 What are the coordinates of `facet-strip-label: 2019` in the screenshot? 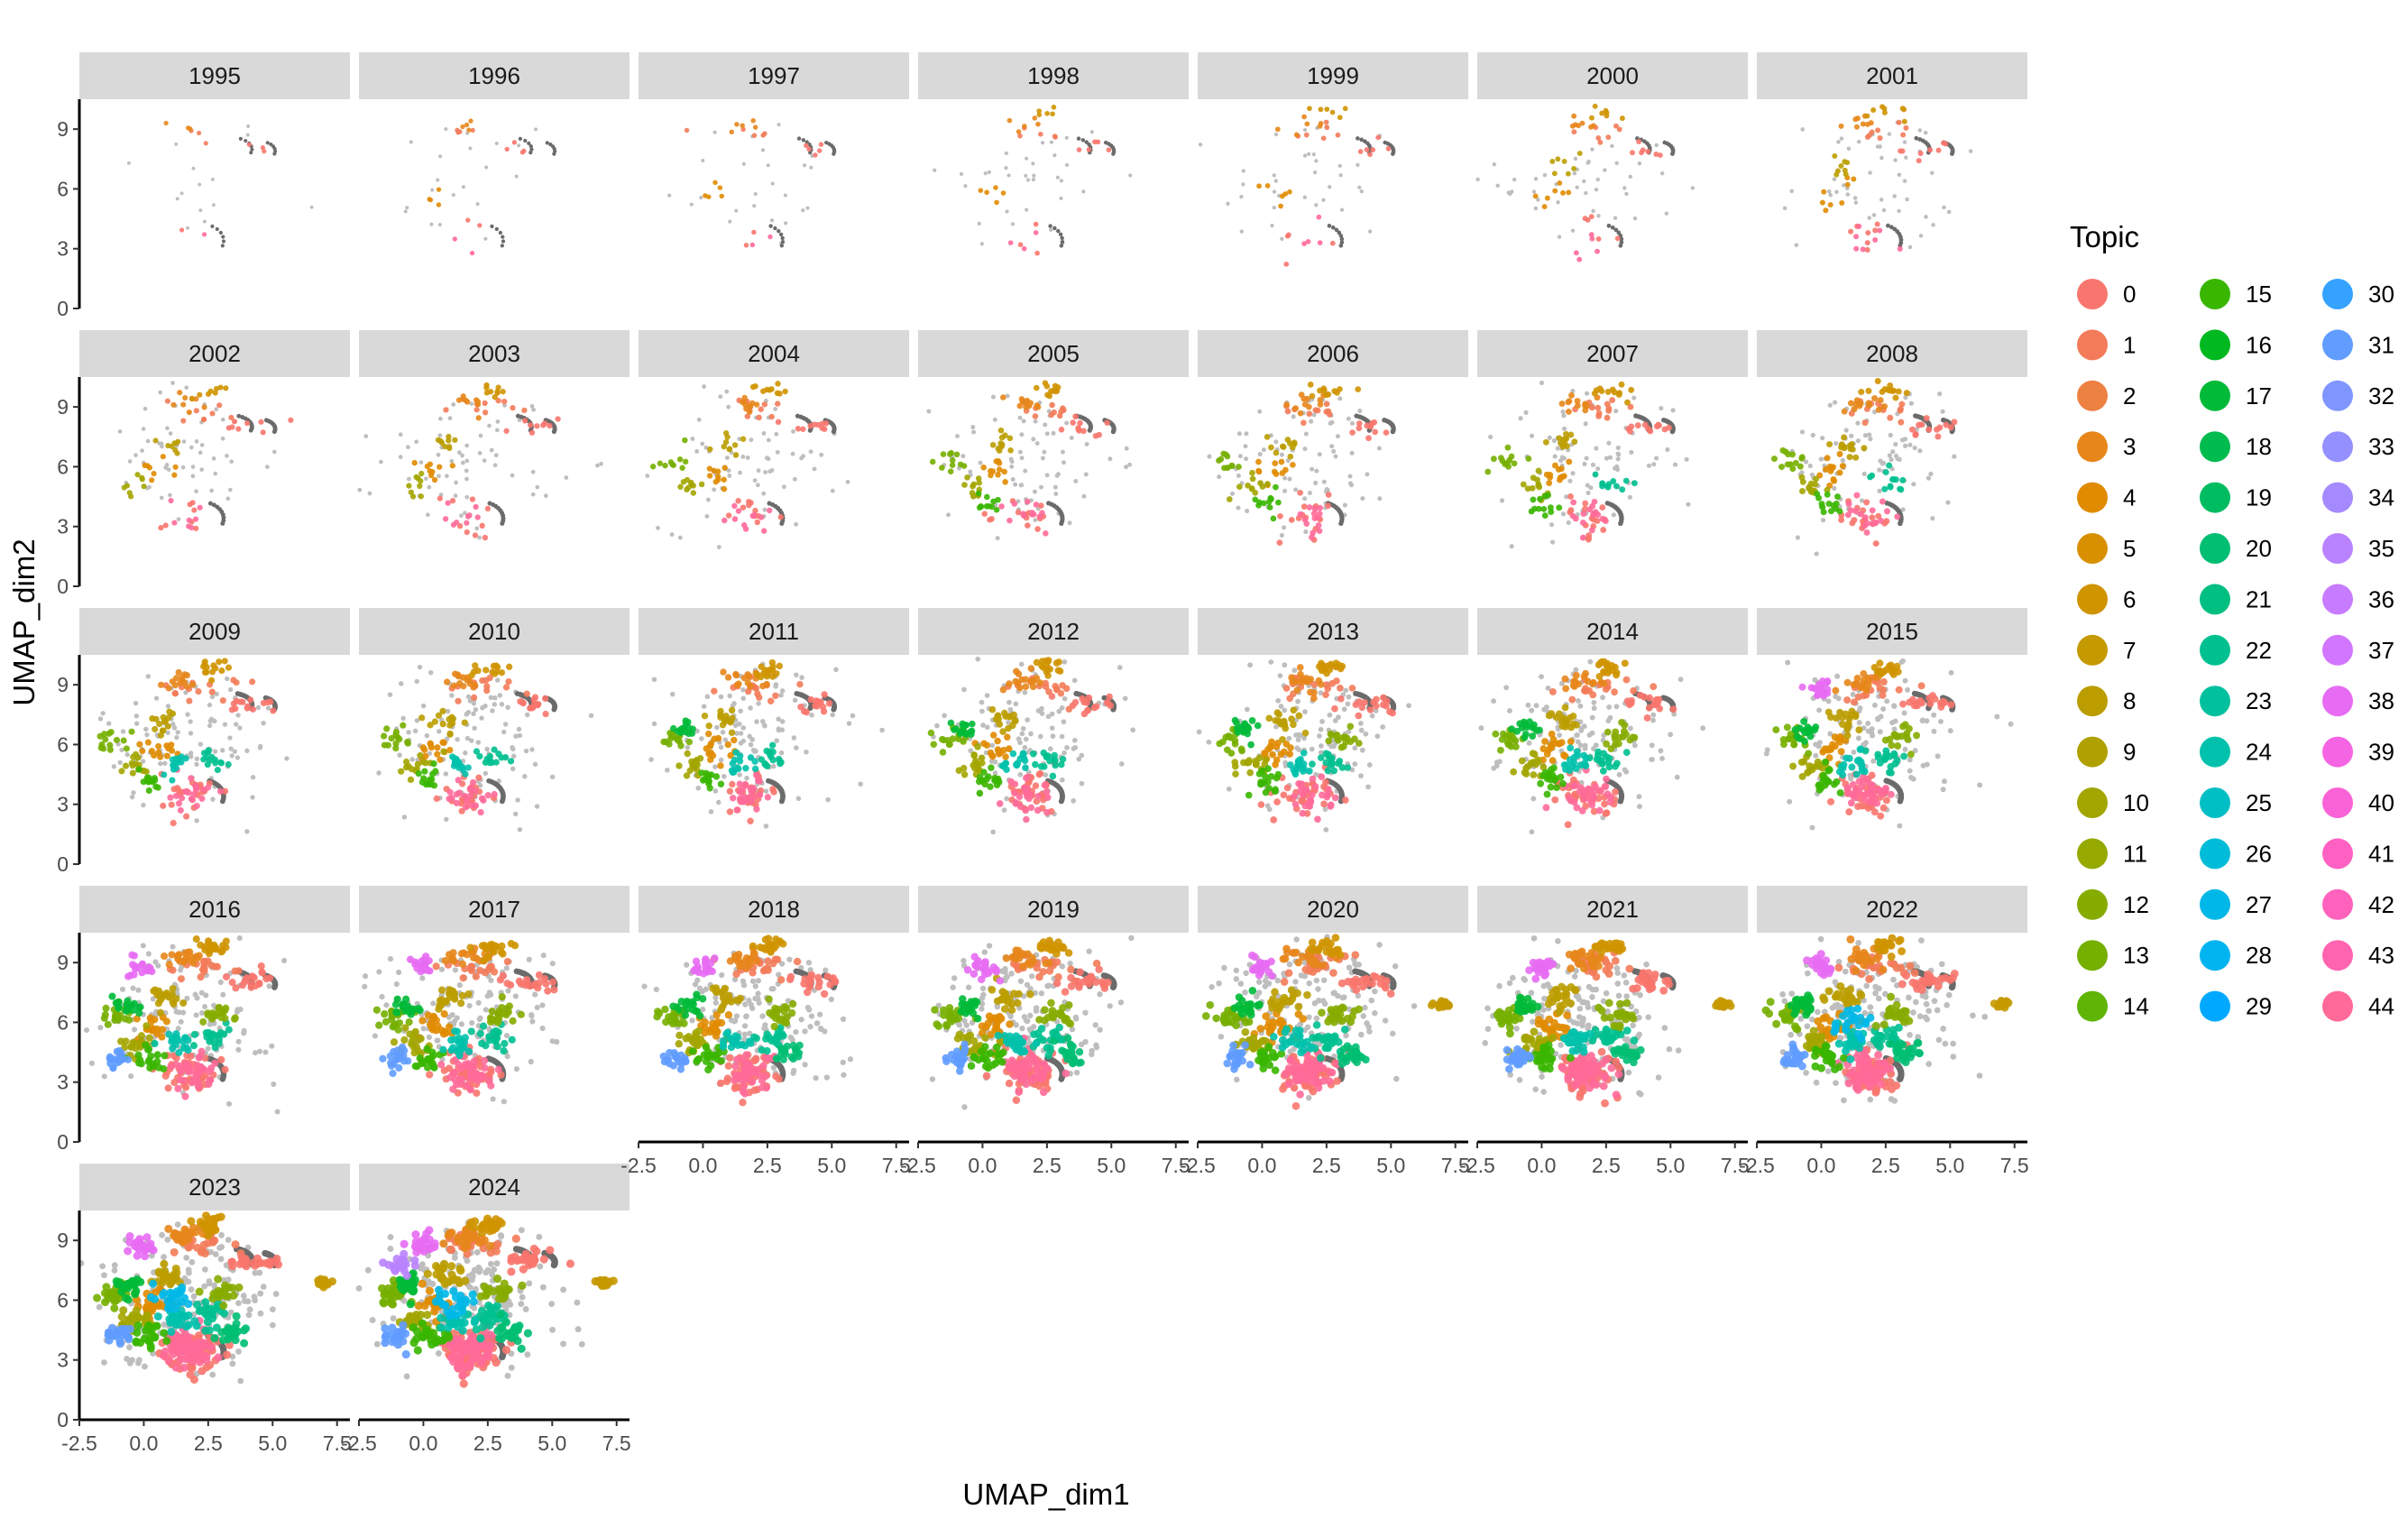 It's located at (1053, 909).